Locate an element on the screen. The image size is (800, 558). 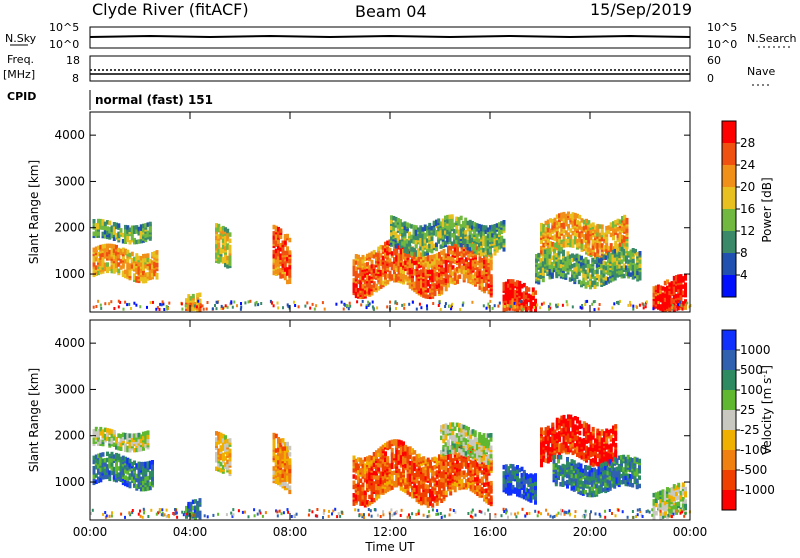
colorbar-tick-label: 28 is located at coordinates (747, 143).